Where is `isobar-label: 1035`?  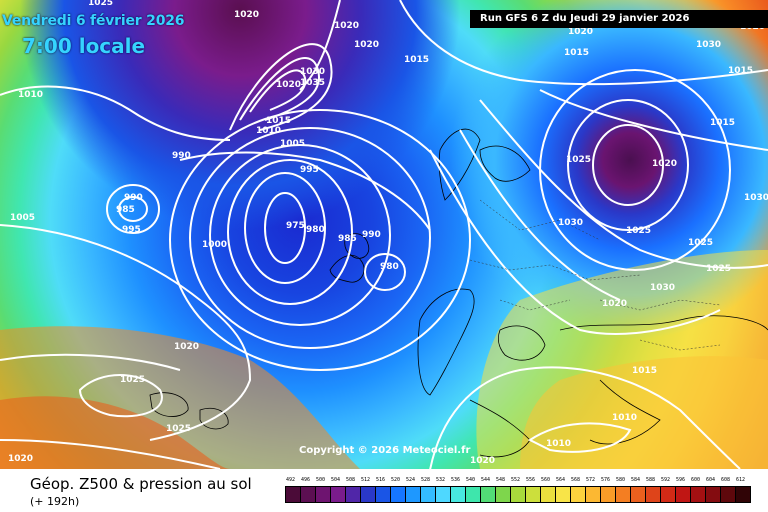 isobar-label: 1035 is located at coordinates (313, 83).